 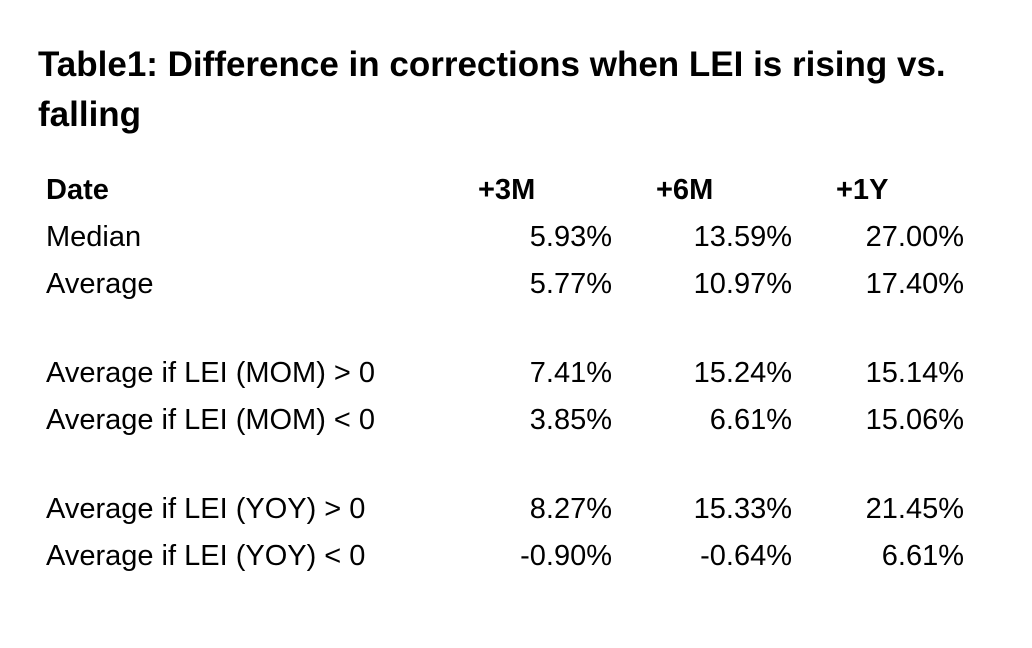 I want to click on column-header-3m: +3M, so click(x=507, y=190).